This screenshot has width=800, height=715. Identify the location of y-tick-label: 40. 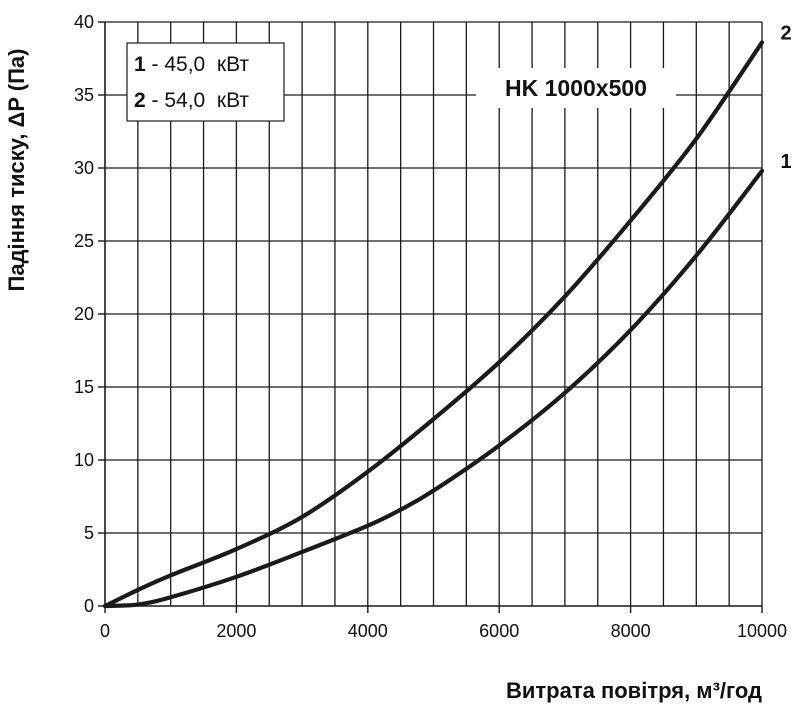
(84, 22).